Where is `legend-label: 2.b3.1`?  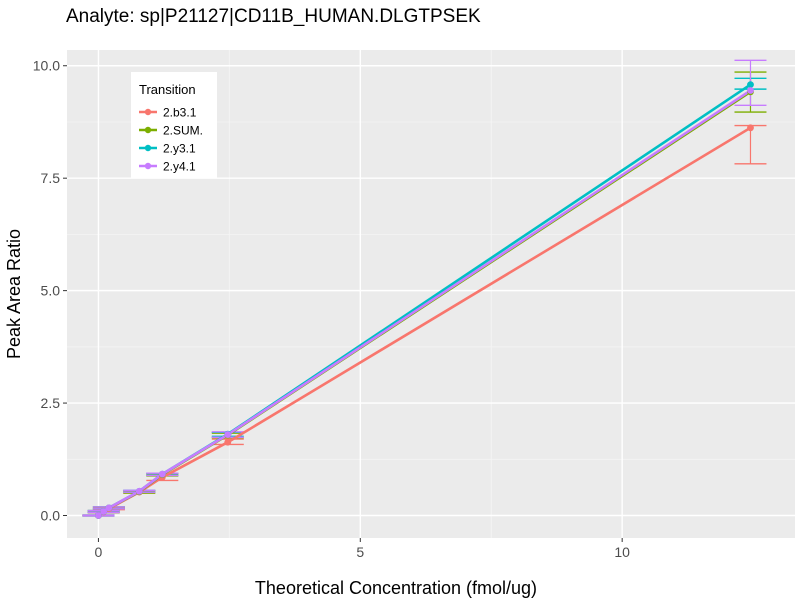
legend-label: 2.b3.1 is located at coordinates (180, 113).